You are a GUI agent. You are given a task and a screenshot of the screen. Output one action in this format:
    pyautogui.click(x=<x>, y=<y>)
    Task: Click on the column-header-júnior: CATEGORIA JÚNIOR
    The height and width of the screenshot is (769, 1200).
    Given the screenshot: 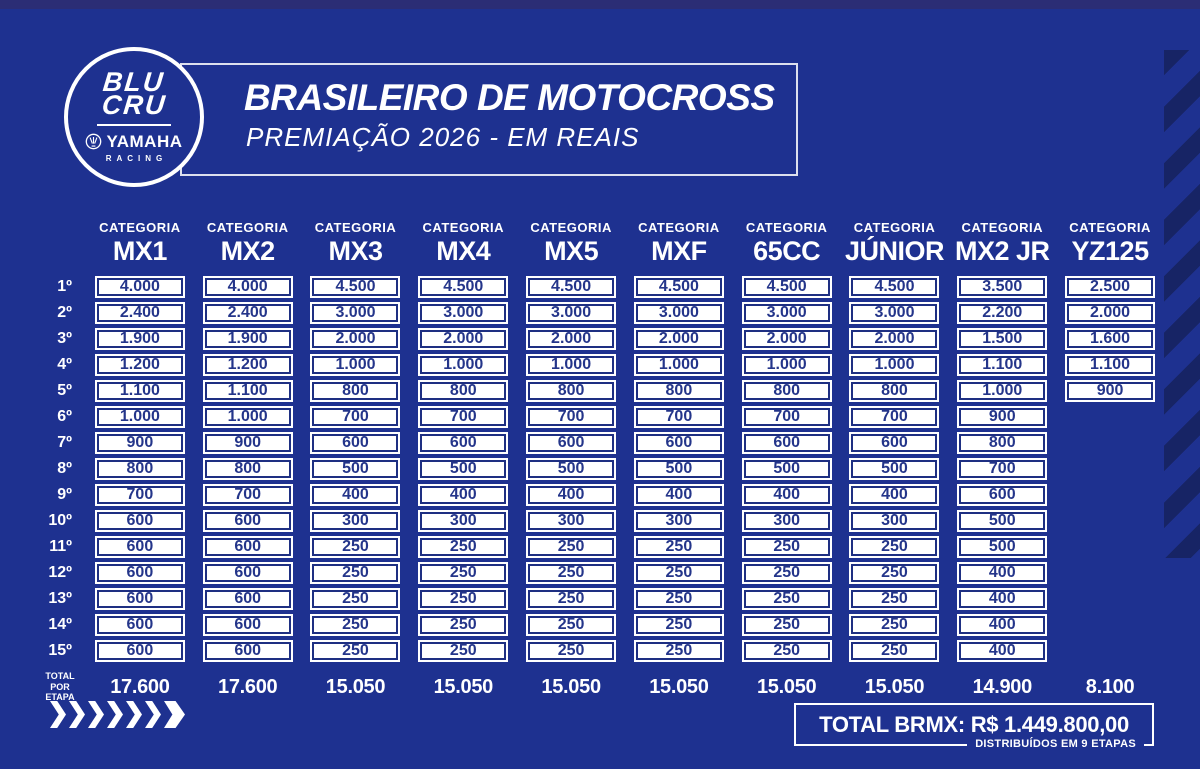 What is the action you would take?
    pyautogui.click(x=895, y=243)
    